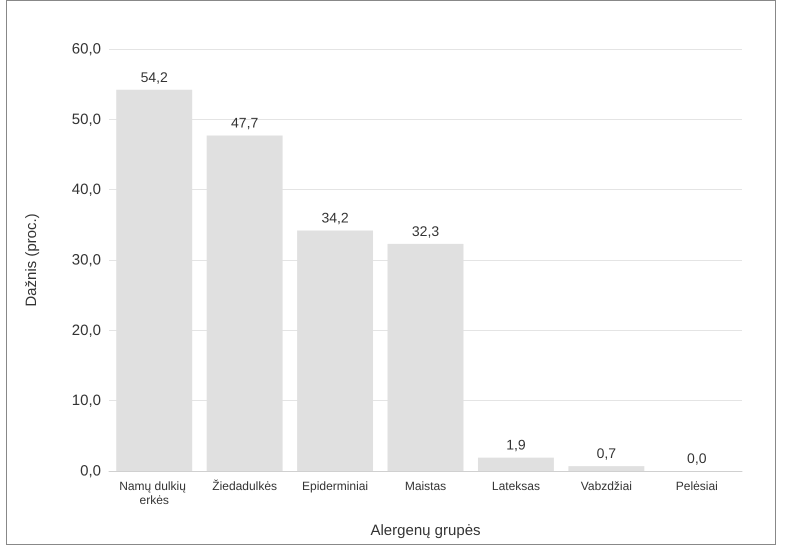 Image resolution: width=790 pixels, height=547 pixels. Describe the element at coordinates (86, 330) in the screenshot. I see `y-tick-label: 20,0` at that location.